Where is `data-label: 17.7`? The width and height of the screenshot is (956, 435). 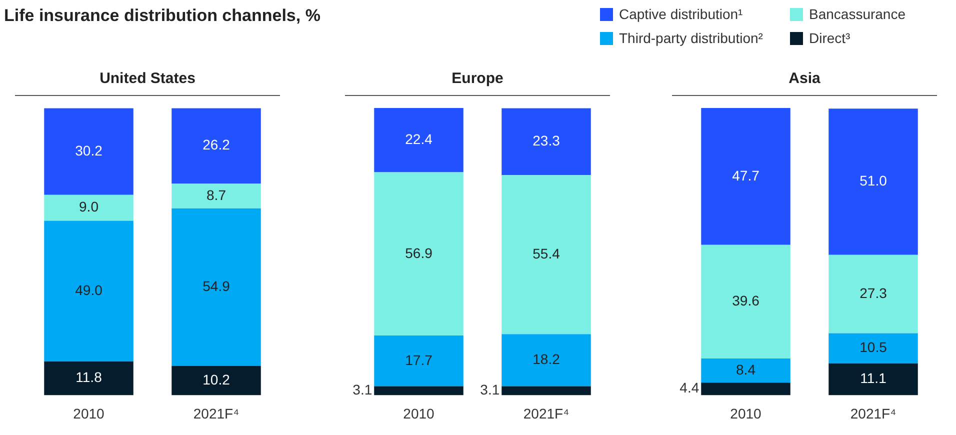
data-label: 17.7 is located at coordinates (419, 360).